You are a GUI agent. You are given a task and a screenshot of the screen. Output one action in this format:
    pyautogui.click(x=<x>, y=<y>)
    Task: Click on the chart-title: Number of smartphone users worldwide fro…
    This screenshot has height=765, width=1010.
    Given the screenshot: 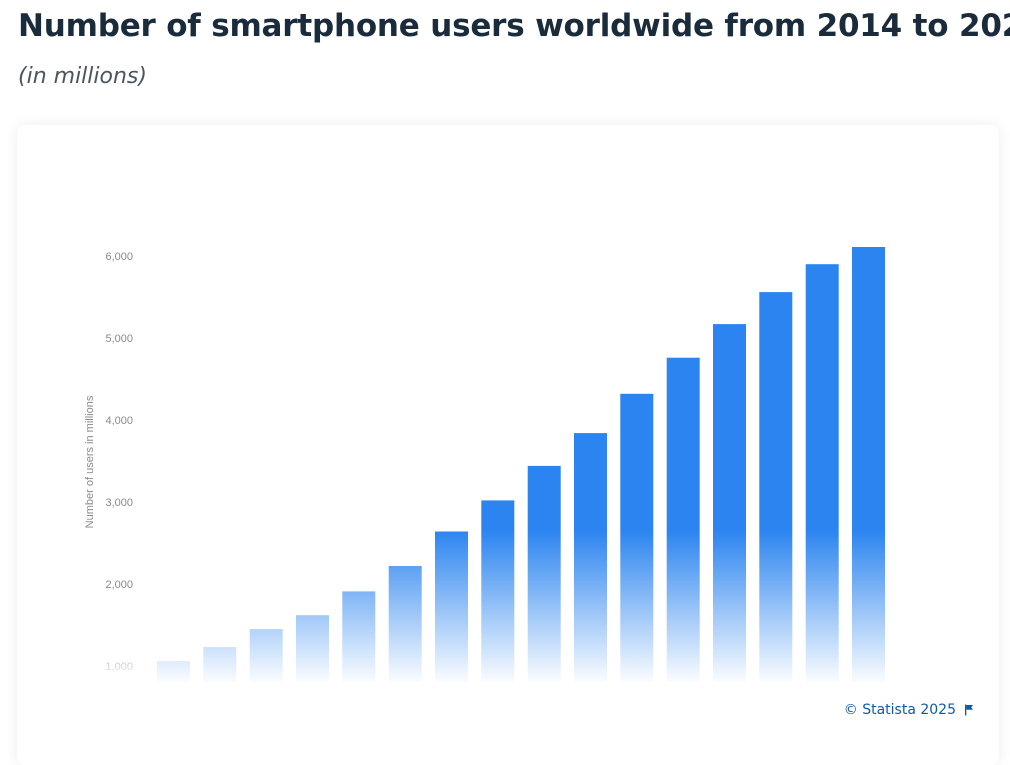 What is the action you would take?
    pyautogui.click(x=514, y=26)
    